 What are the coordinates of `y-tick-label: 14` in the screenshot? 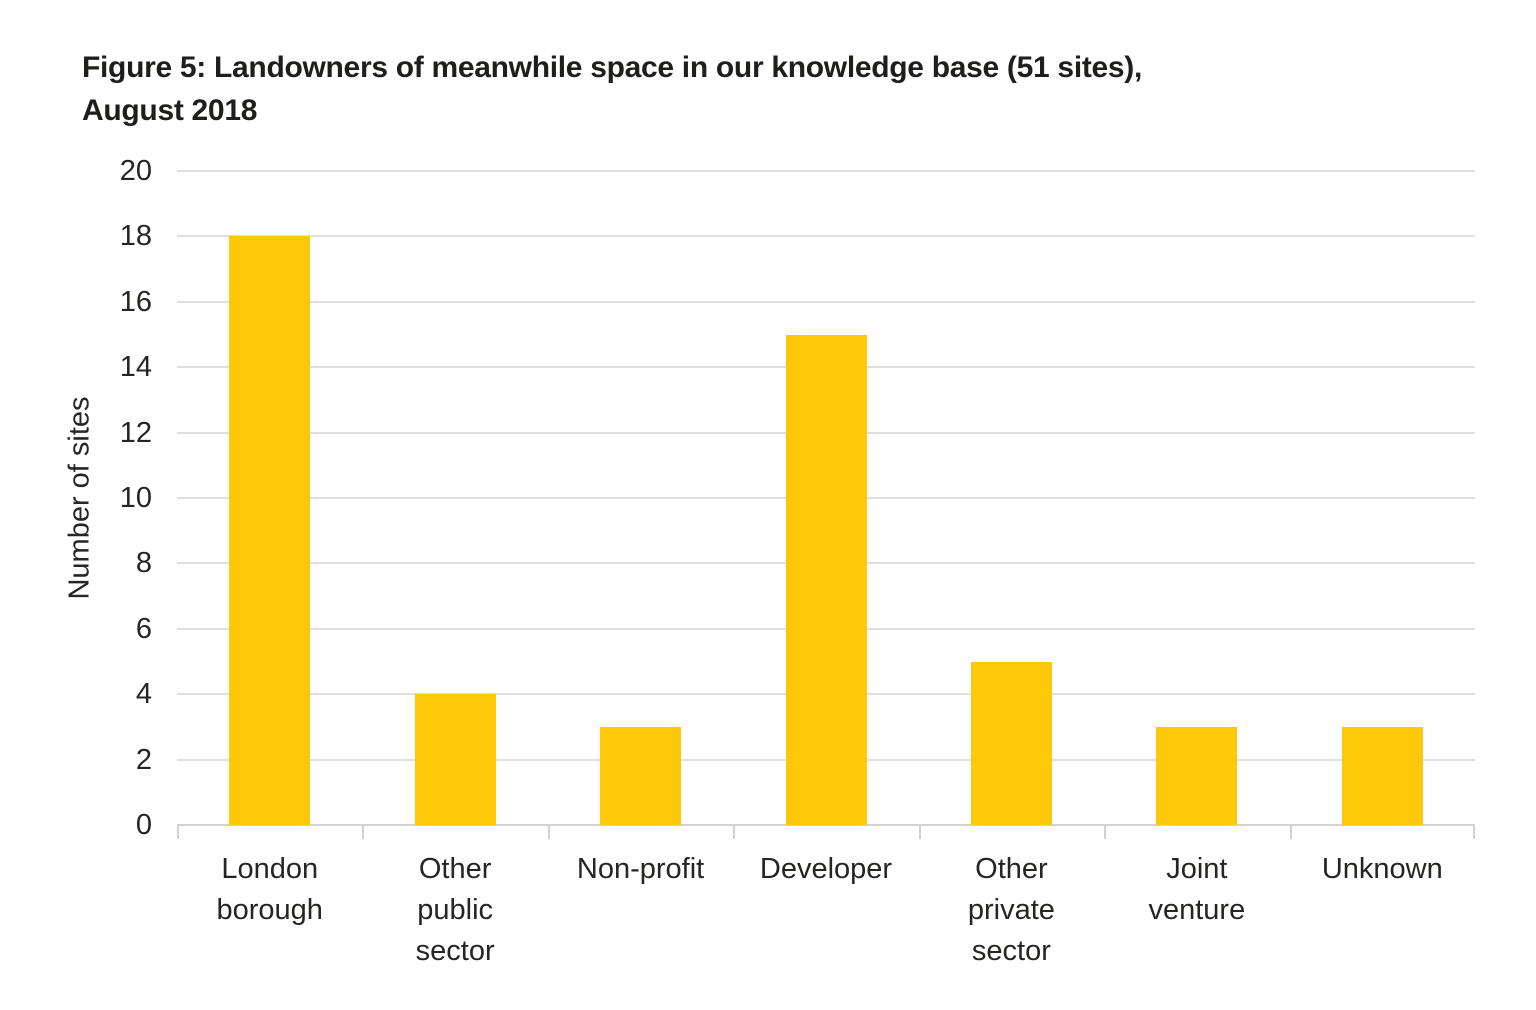 It's located at (135, 367).